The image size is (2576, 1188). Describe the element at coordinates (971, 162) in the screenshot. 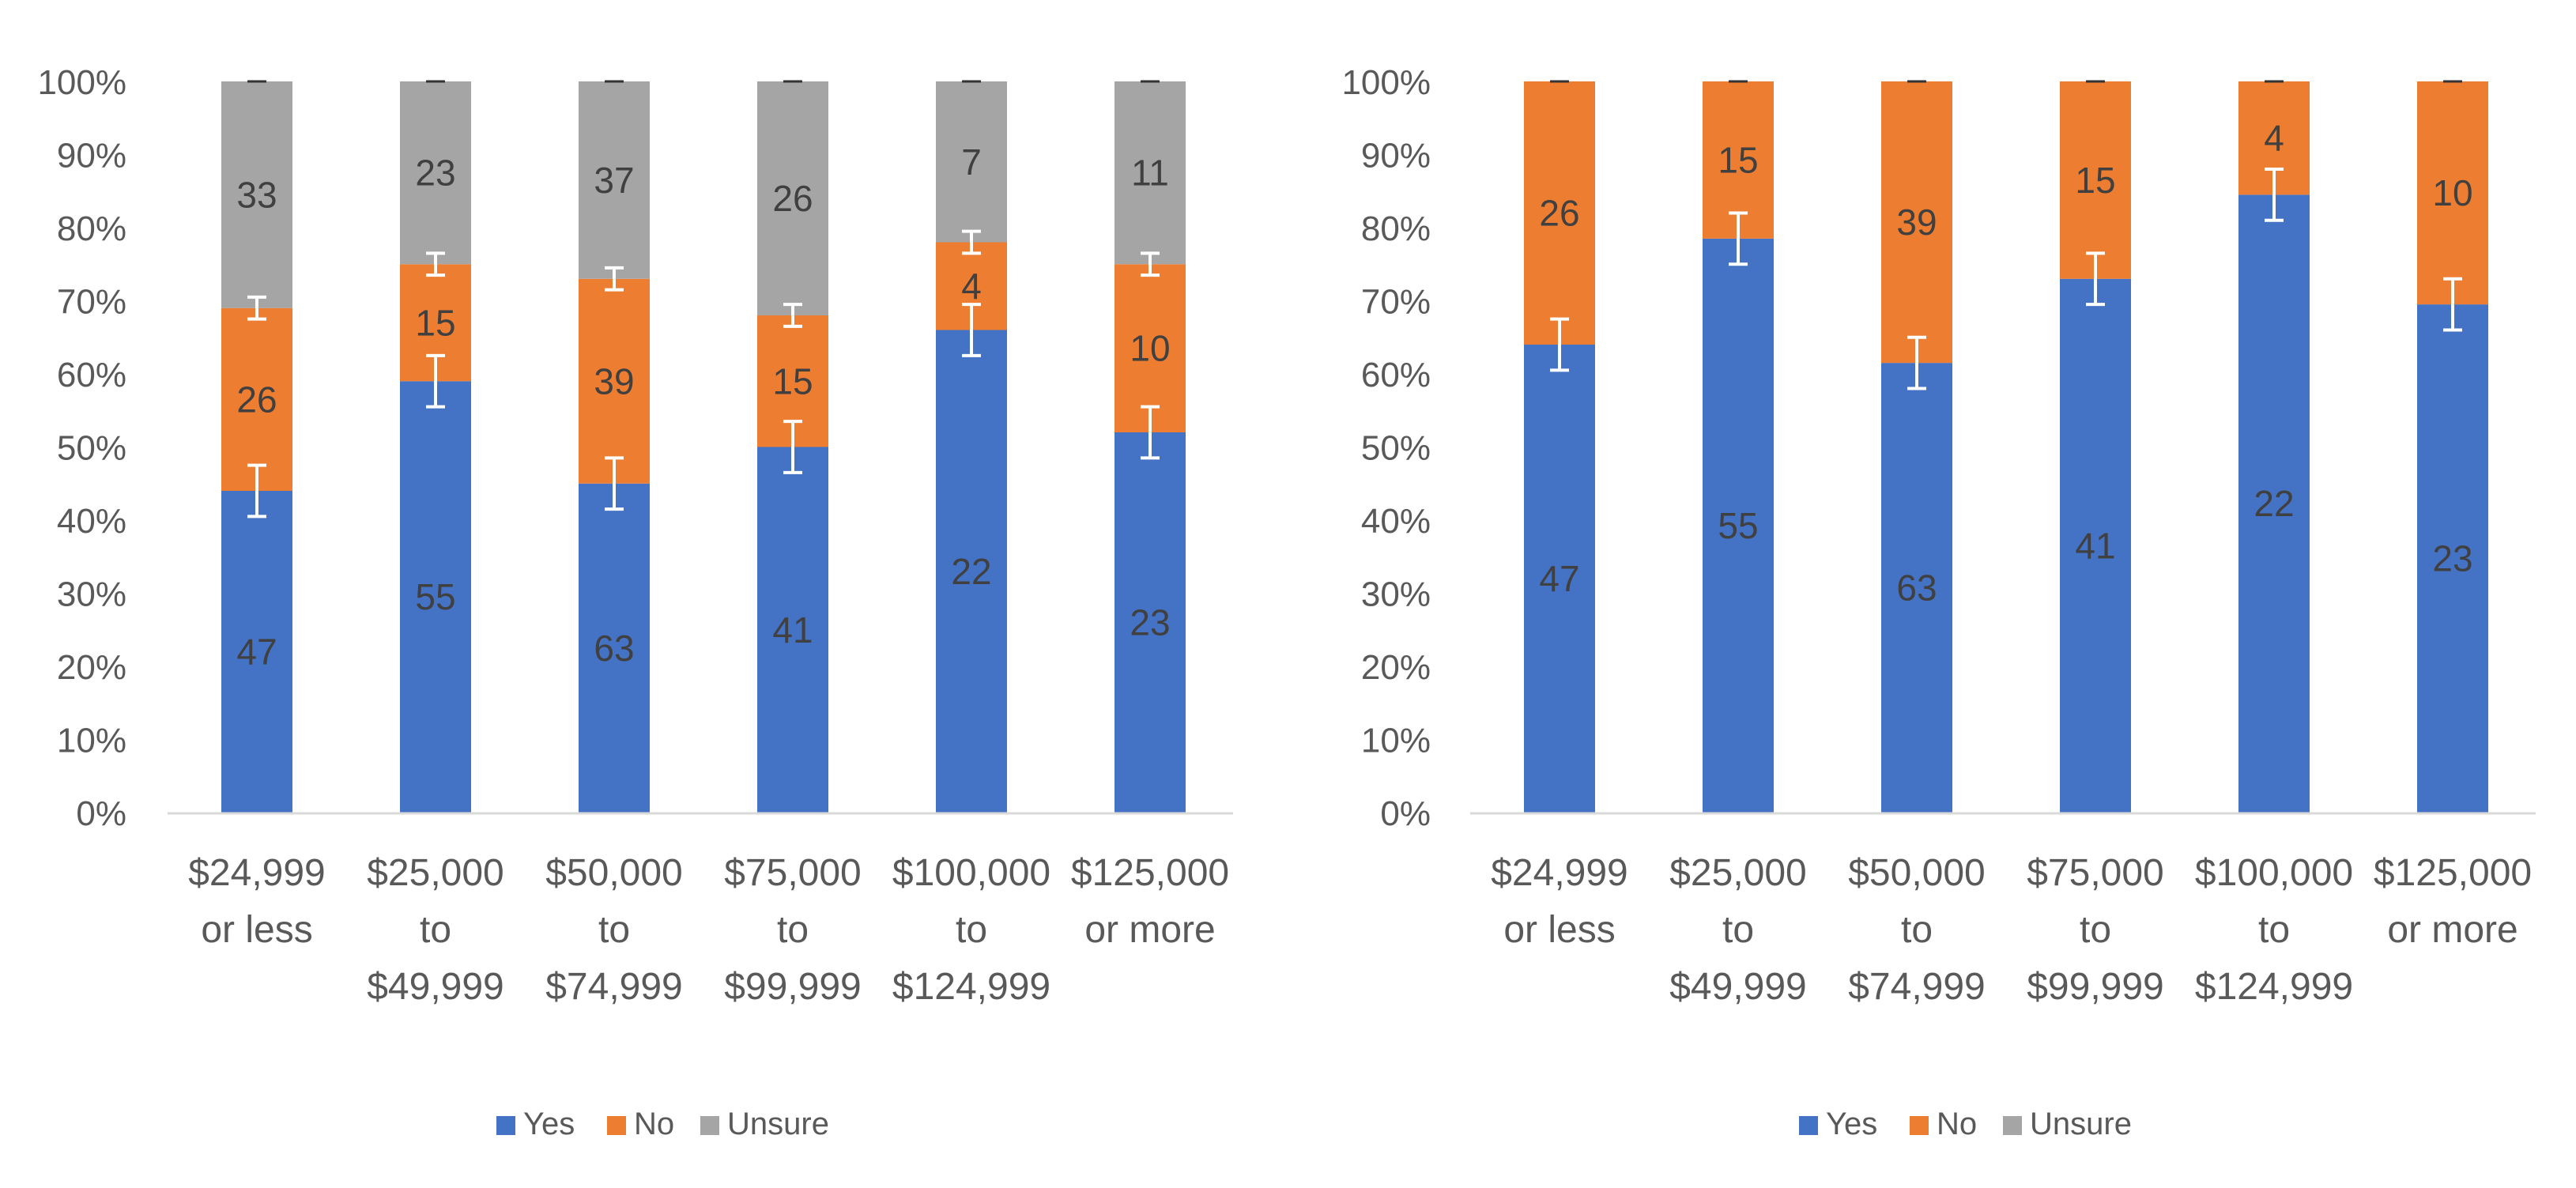

I see `data-label-unsure: 7` at that location.